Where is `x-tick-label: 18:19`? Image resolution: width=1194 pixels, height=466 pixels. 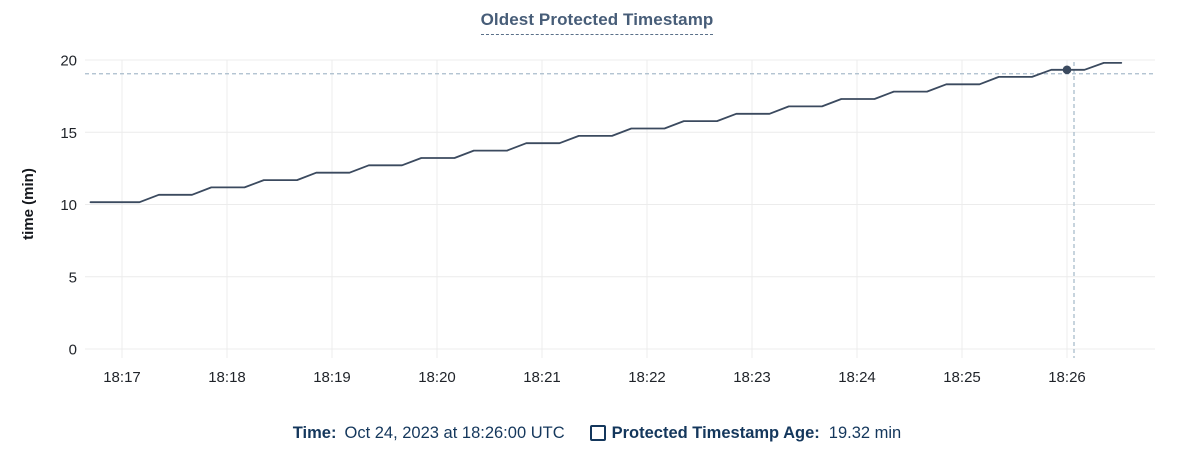 x-tick-label: 18:19 is located at coordinates (332, 377).